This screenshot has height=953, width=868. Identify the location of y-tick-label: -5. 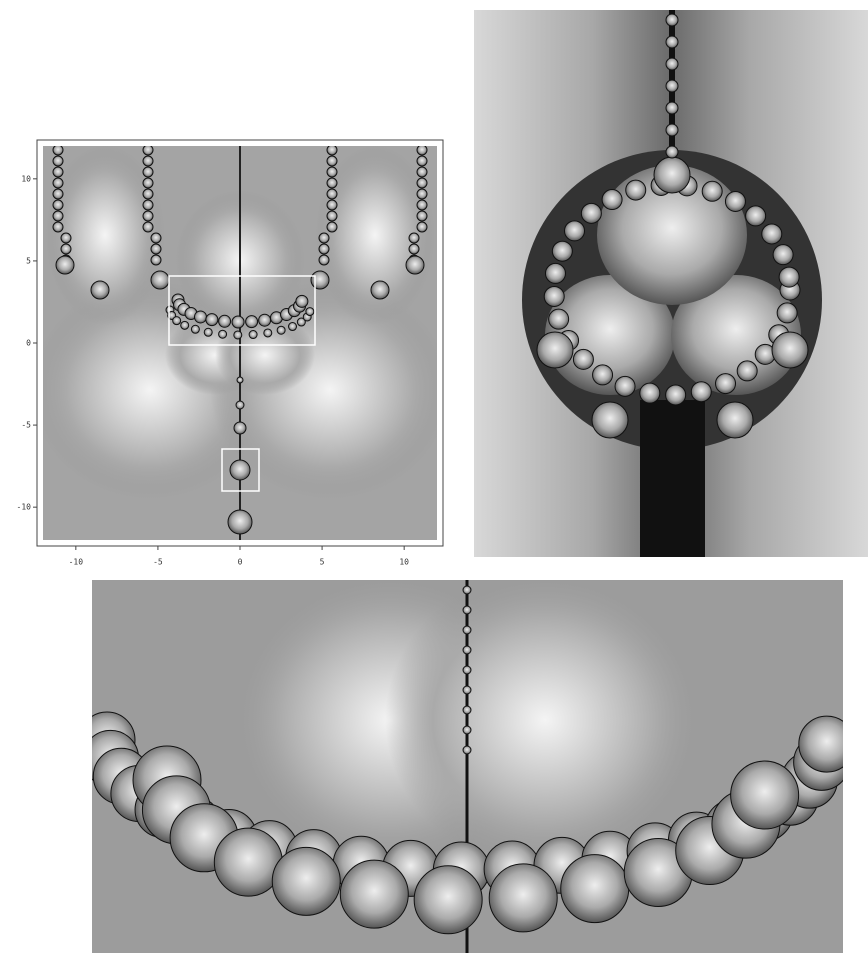
(26, 425).